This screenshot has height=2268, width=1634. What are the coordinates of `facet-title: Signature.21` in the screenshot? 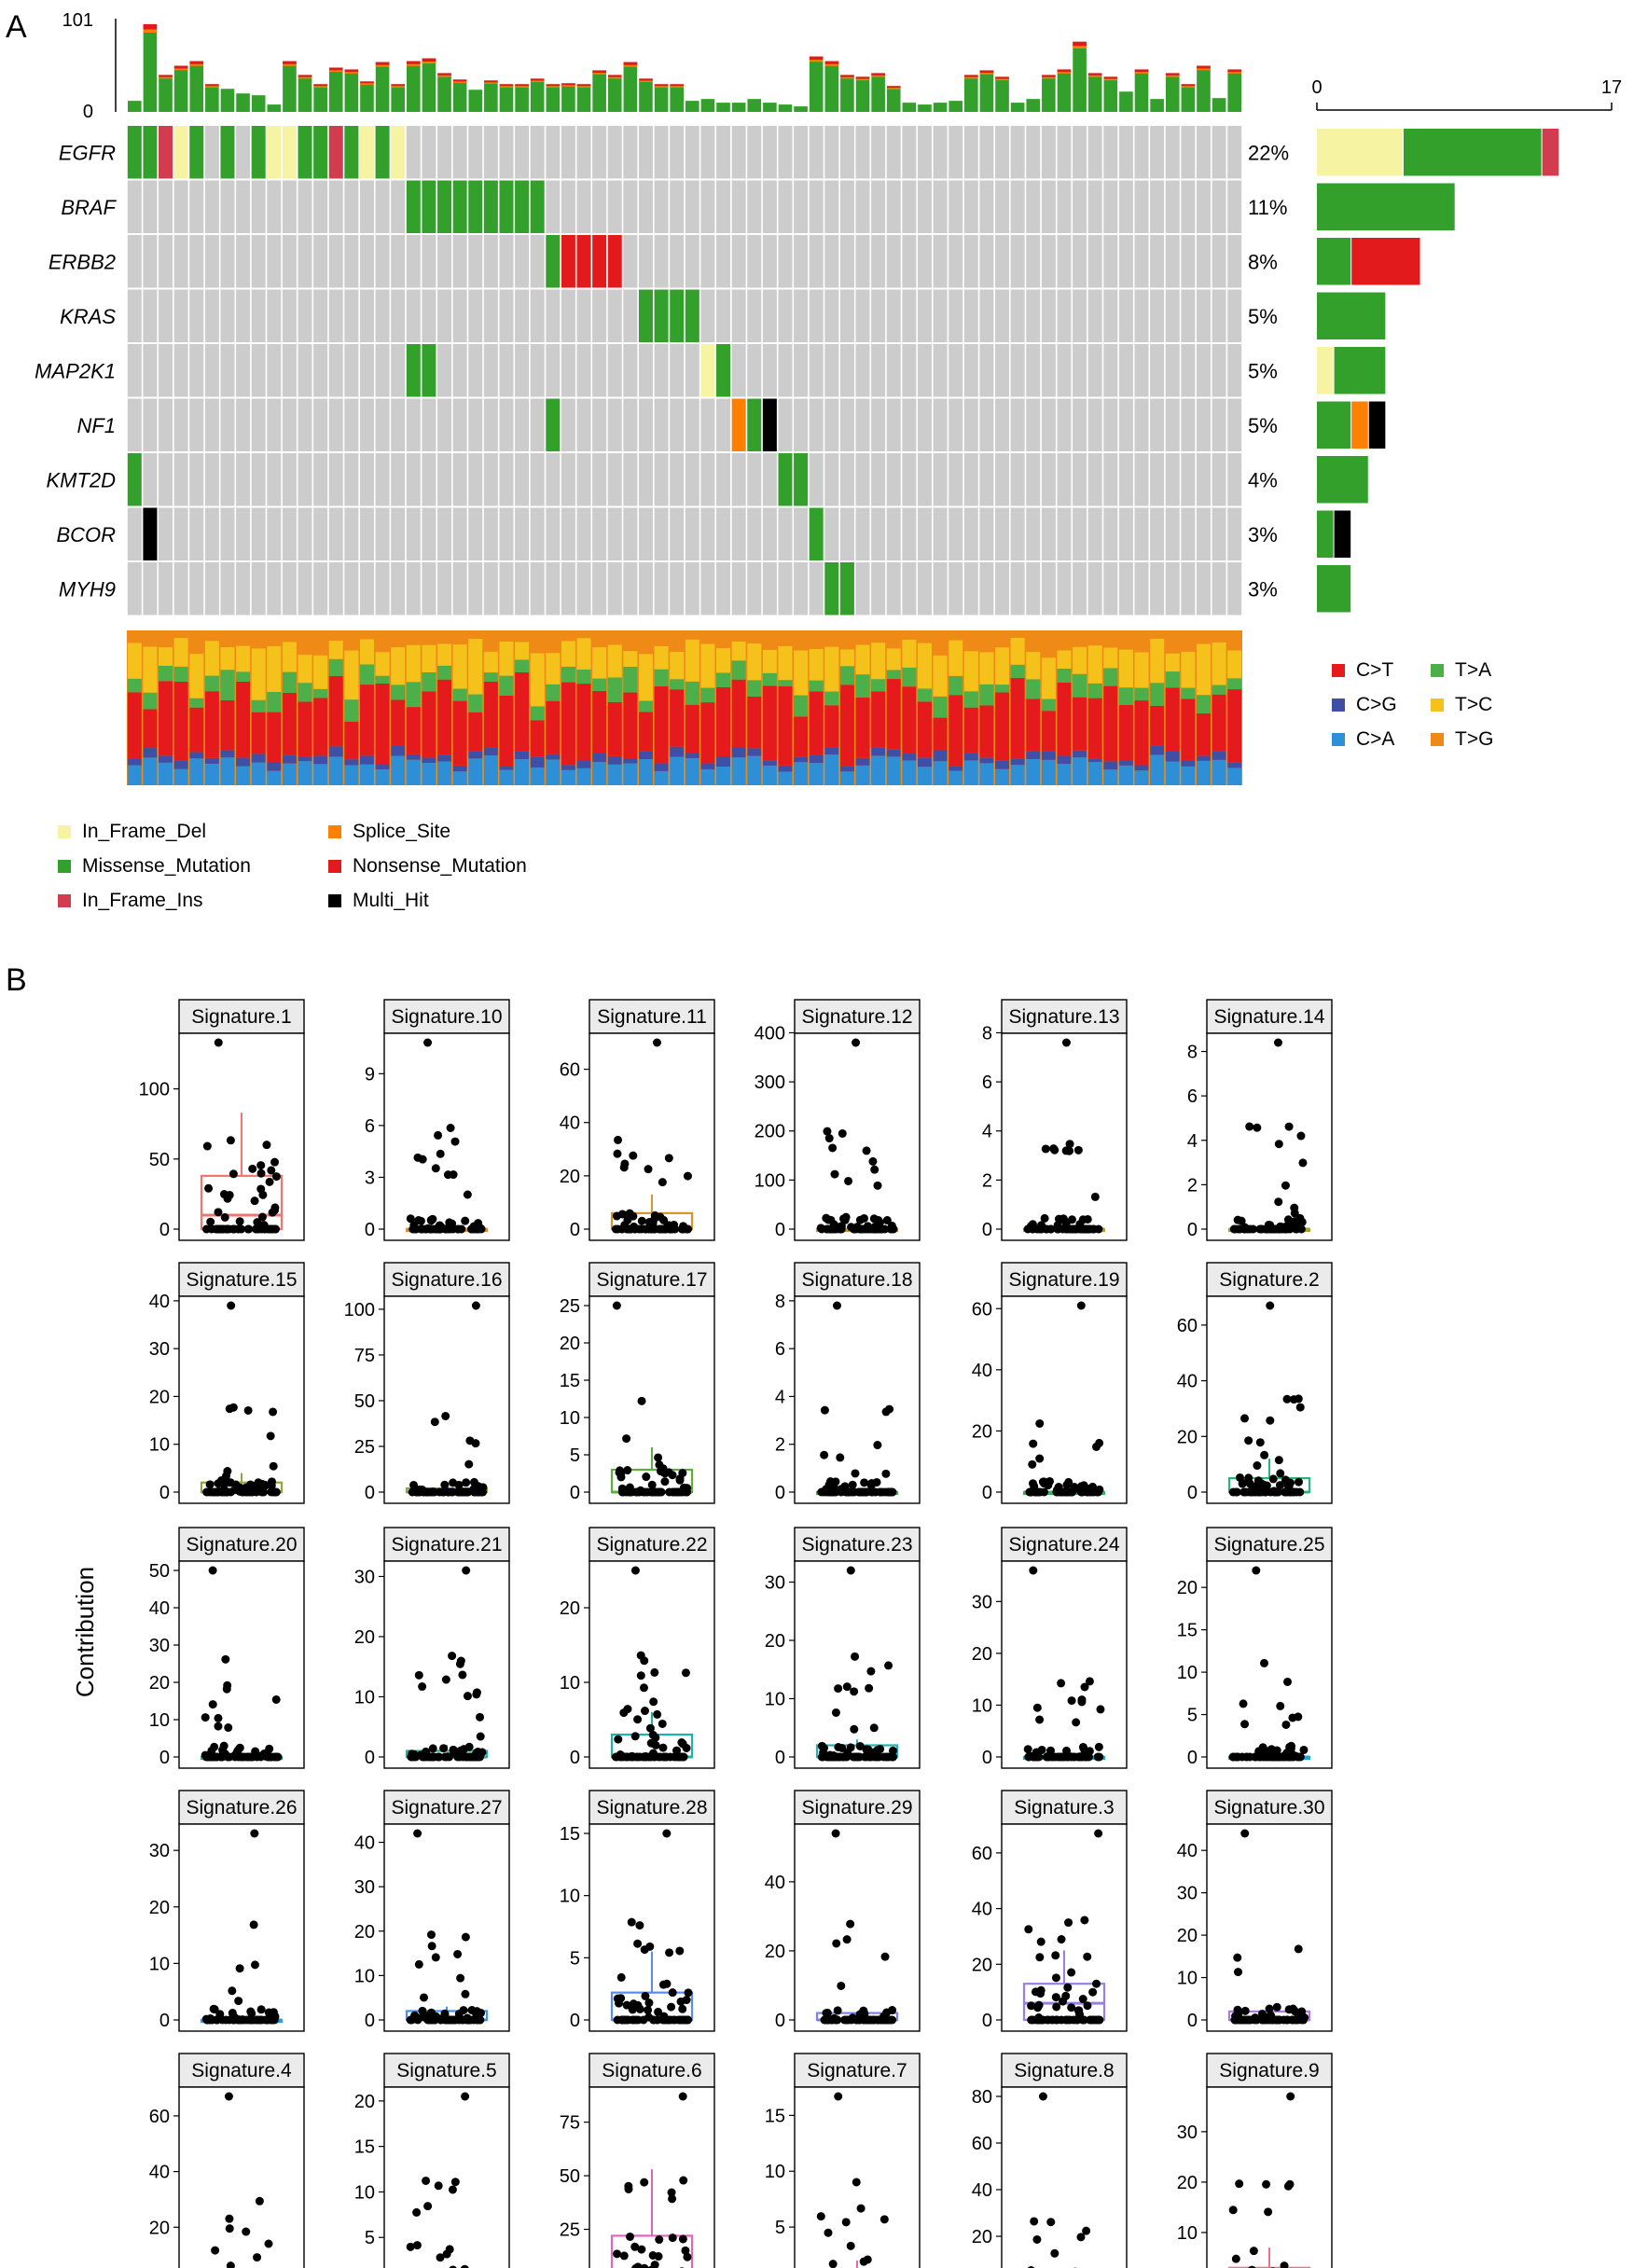 It's located at (446, 1545).